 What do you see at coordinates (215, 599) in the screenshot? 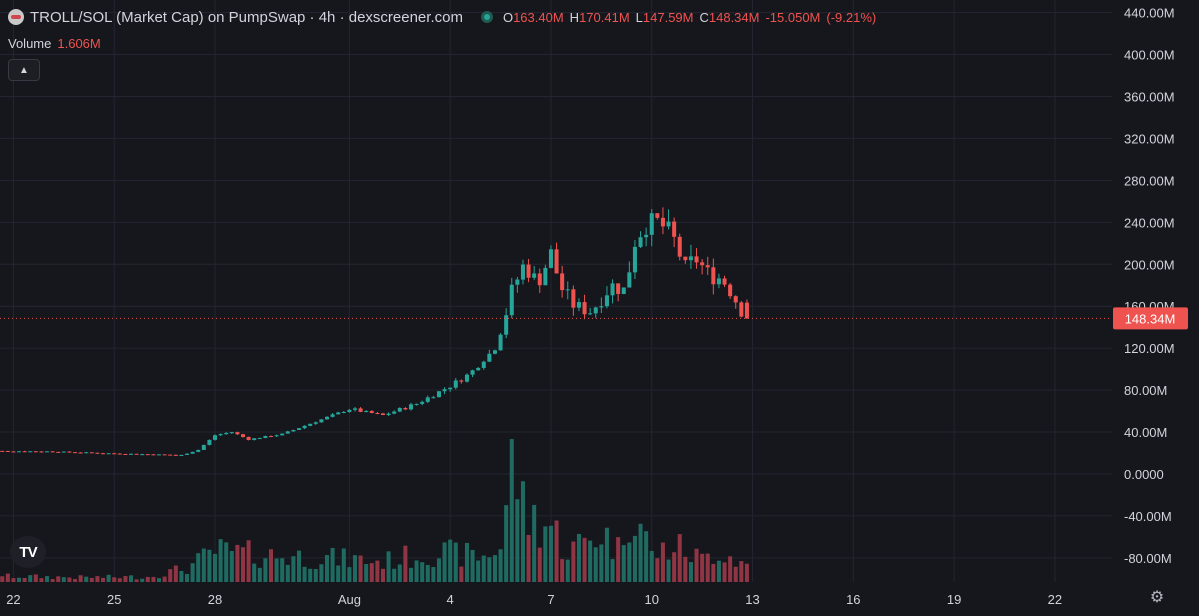
I see `x-tick-label: 28` at bounding box center [215, 599].